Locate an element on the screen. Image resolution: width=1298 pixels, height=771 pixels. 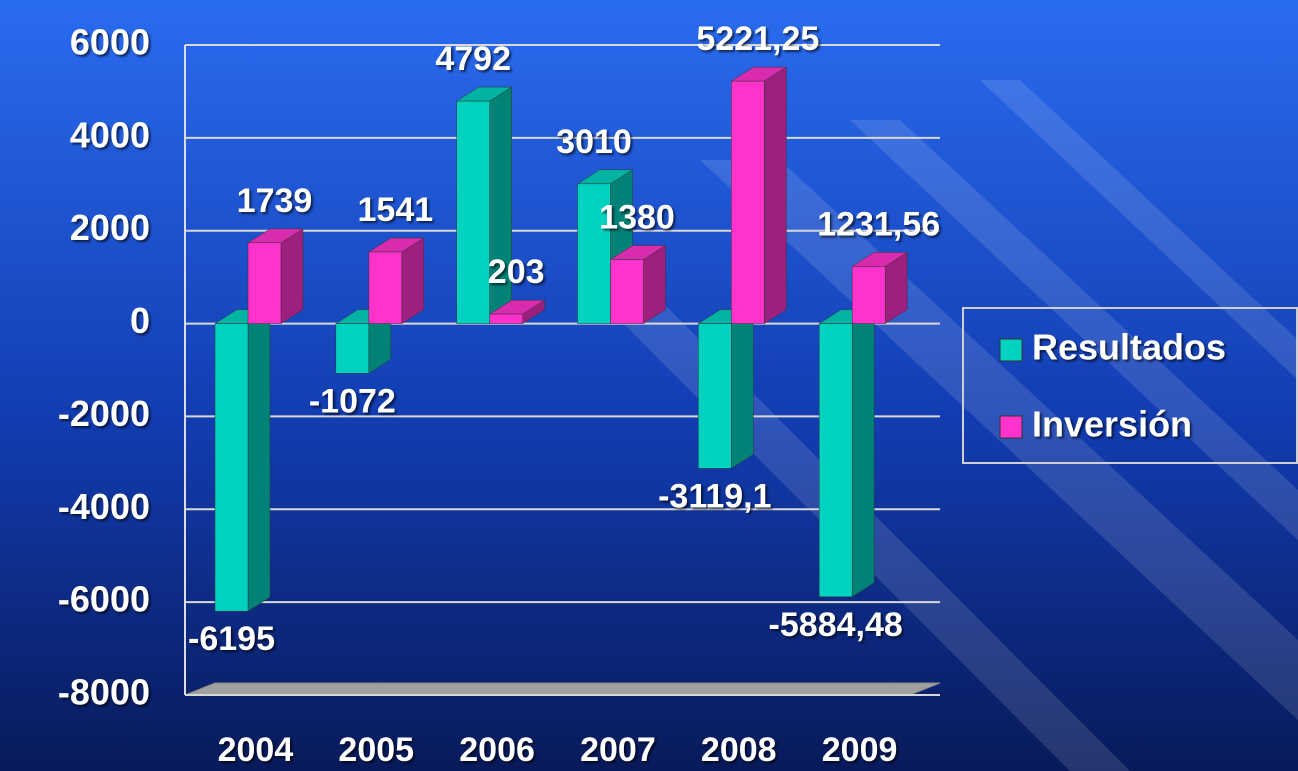
y-tick-label: 4000 is located at coordinates (110, 134).